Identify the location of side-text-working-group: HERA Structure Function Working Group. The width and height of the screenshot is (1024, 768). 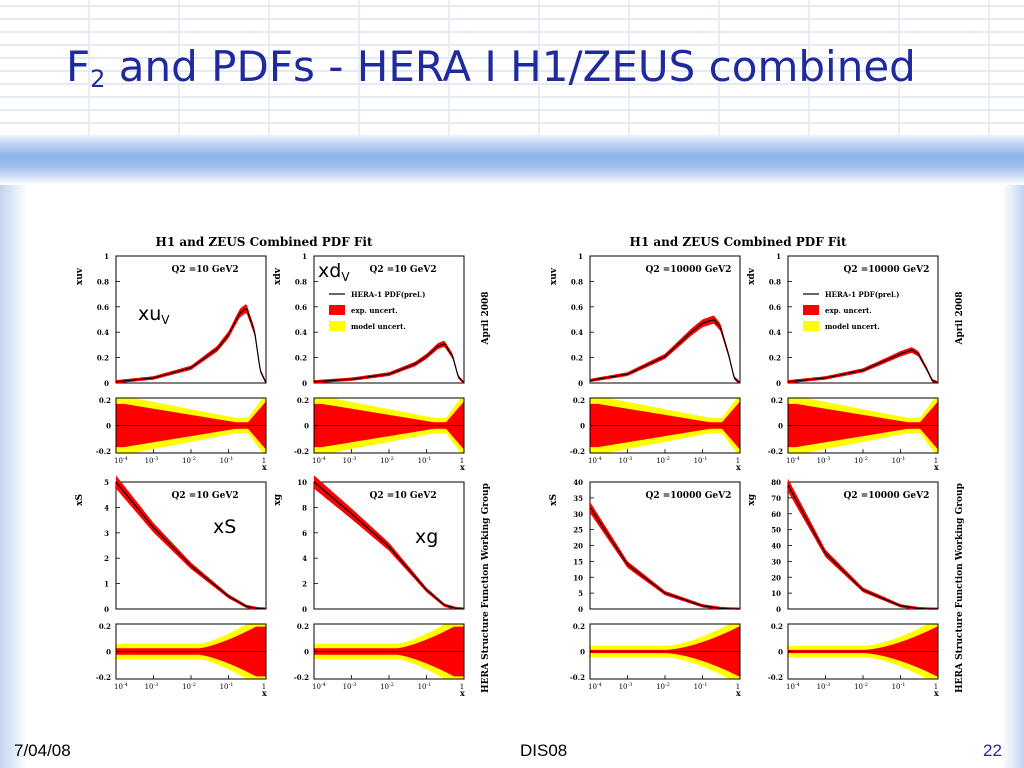
(960, 588).